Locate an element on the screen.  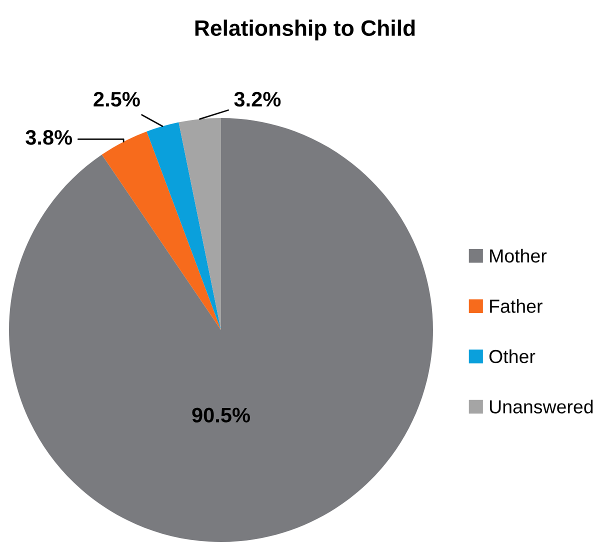
legend-label: Mother is located at coordinates (518, 255).